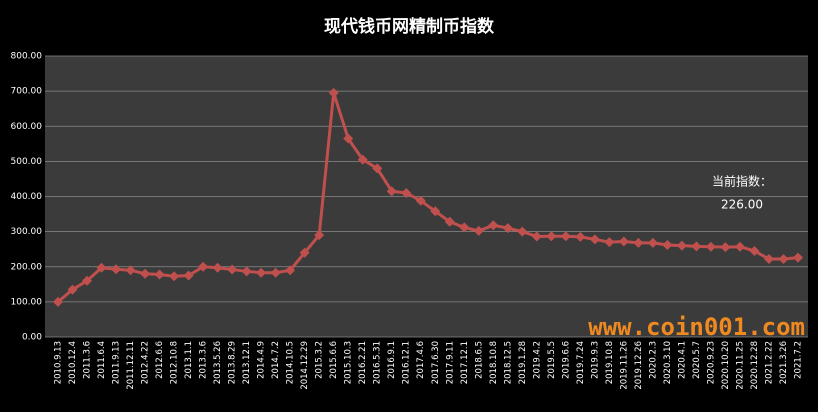  What do you see at coordinates (421, 360) in the screenshot?
I see `x-tick-label: 2017.4.6` at bounding box center [421, 360].